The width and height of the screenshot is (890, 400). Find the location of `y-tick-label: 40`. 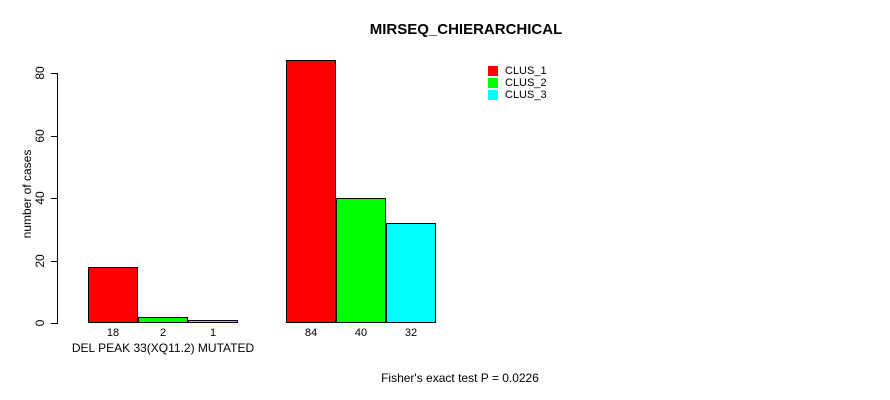

y-tick-label: 40 is located at coordinates (40, 198).